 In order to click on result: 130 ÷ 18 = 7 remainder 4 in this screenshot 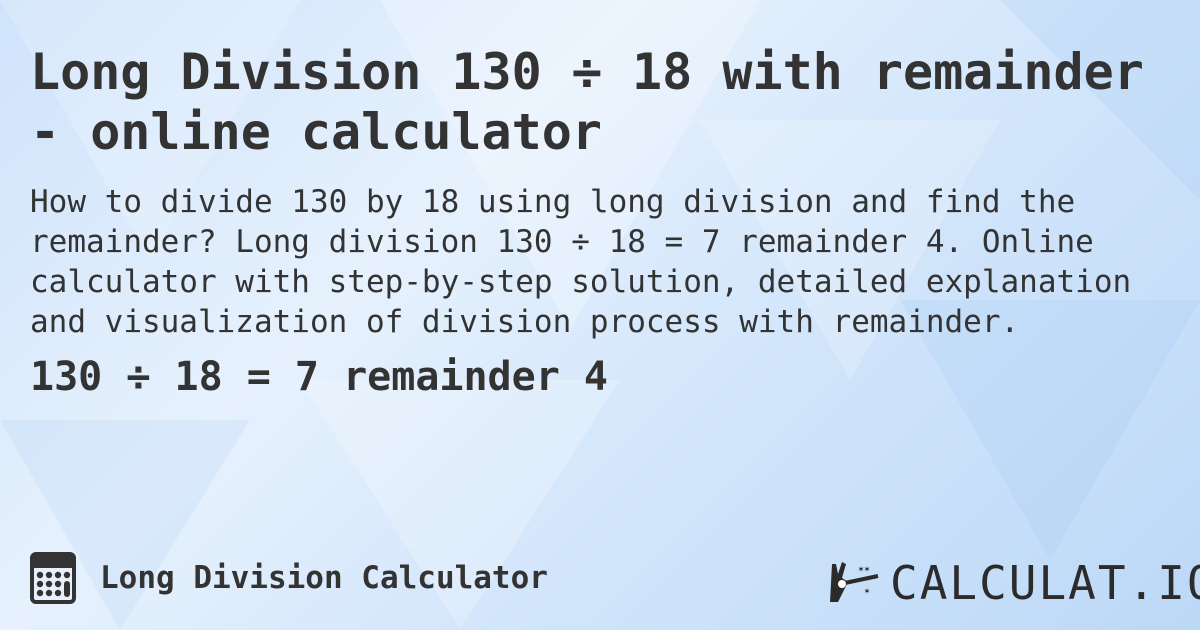, I will do `click(319, 377)`.